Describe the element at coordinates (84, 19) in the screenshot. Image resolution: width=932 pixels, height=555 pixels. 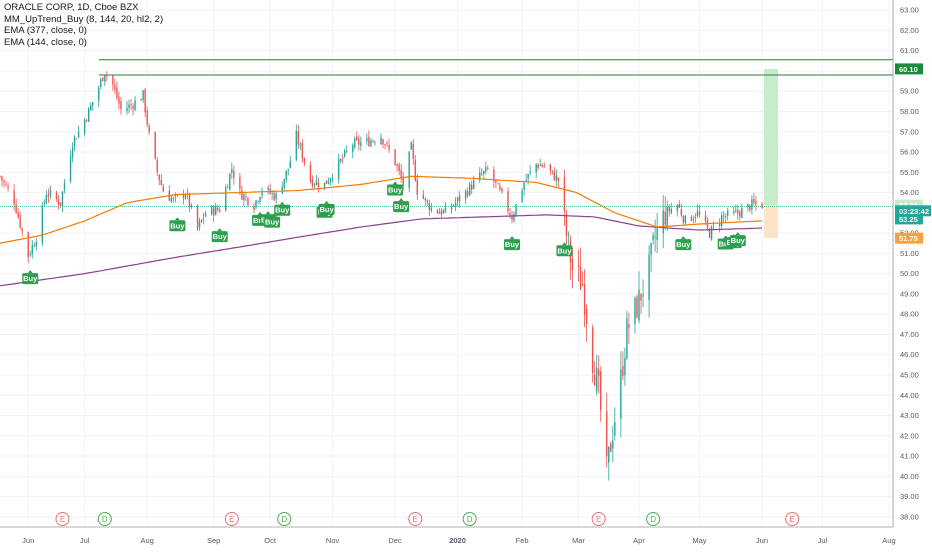
I see `legend-indicator: MM_UpTrend_Buy (8, 144, 20, hl2, 2)` at that location.